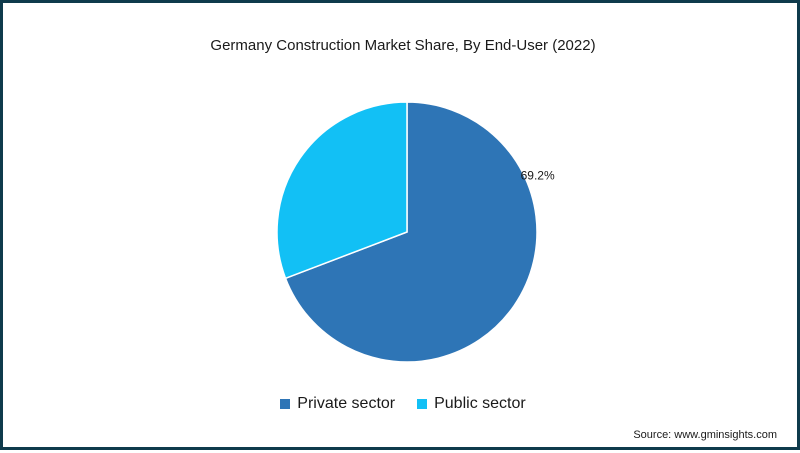 This screenshot has width=800, height=453. What do you see at coordinates (422, 404) in the screenshot?
I see `legend-swatch-public-sector` at bounding box center [422, 404].